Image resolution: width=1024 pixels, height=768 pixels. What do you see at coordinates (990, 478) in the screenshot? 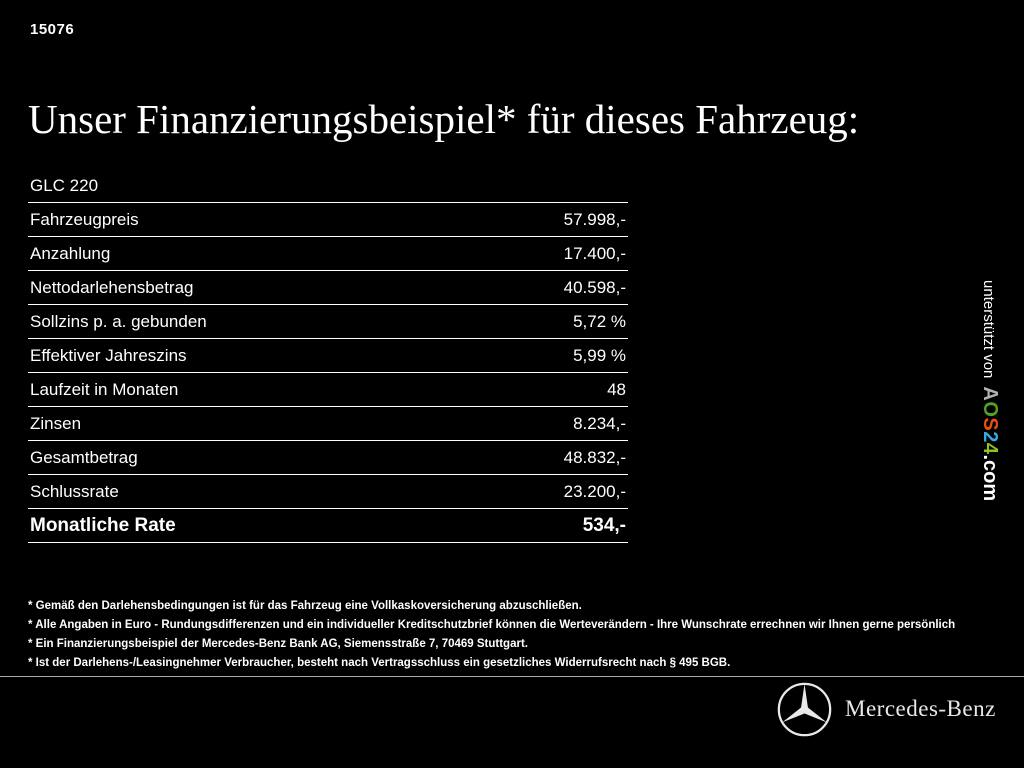
I see `aos24-domain-suffix: .com` at bounding box center [990, 478].